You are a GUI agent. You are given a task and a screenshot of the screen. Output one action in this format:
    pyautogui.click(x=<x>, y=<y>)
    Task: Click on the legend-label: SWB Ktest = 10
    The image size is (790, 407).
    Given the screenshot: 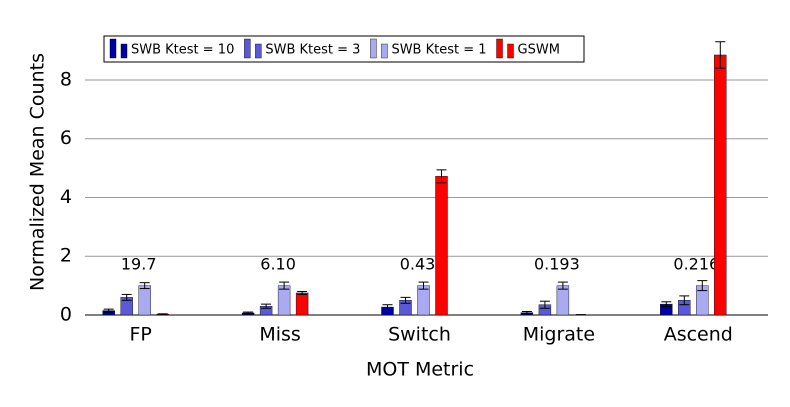 What is the action you would take?
    pyautogui.click(x=182, y=50)
    